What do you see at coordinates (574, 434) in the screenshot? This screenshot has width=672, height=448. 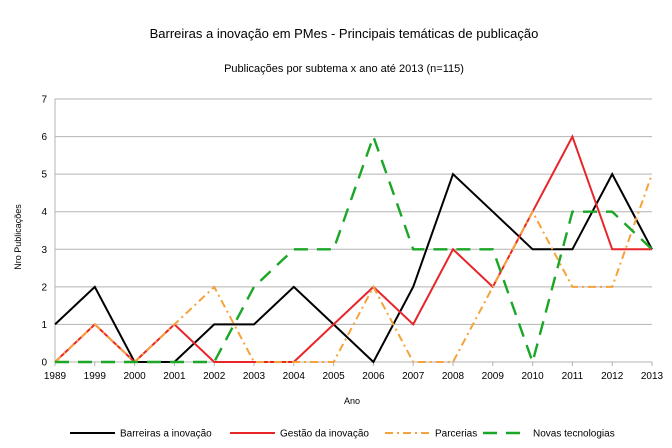 I see `legend-label: Novas tecnologias` at bounding box center [574, 434].